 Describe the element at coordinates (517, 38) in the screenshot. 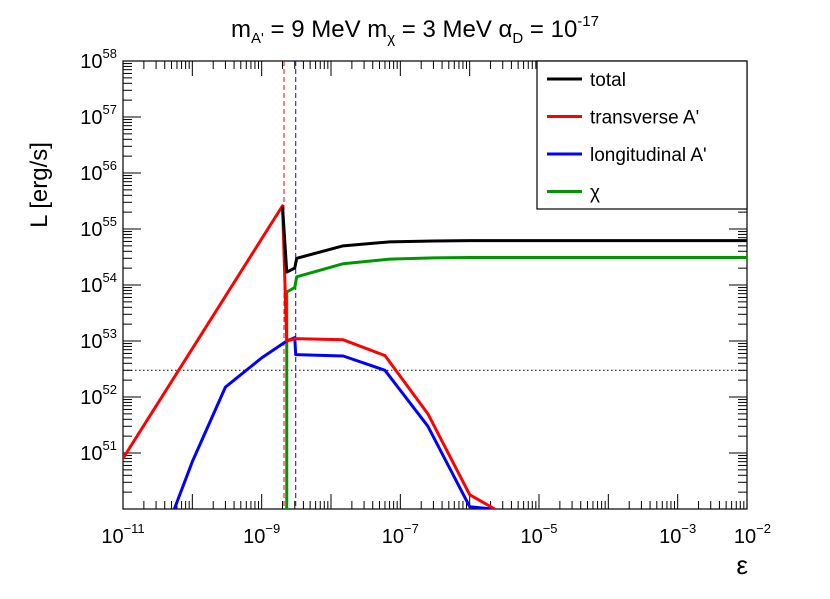

I see `title-alpha-d-subscript: D` at that location.